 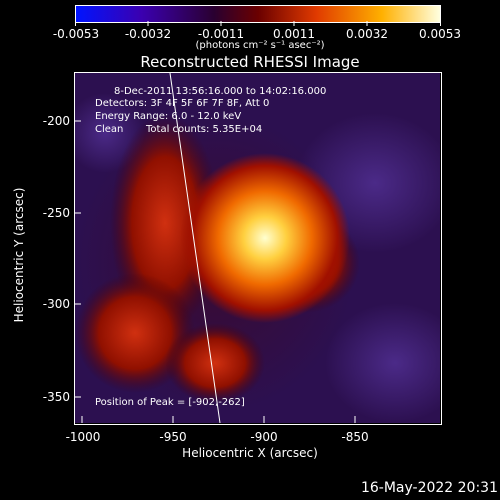 I want to click on timestamp: 16-May-2022 20:31, so click(x=429, y=488).